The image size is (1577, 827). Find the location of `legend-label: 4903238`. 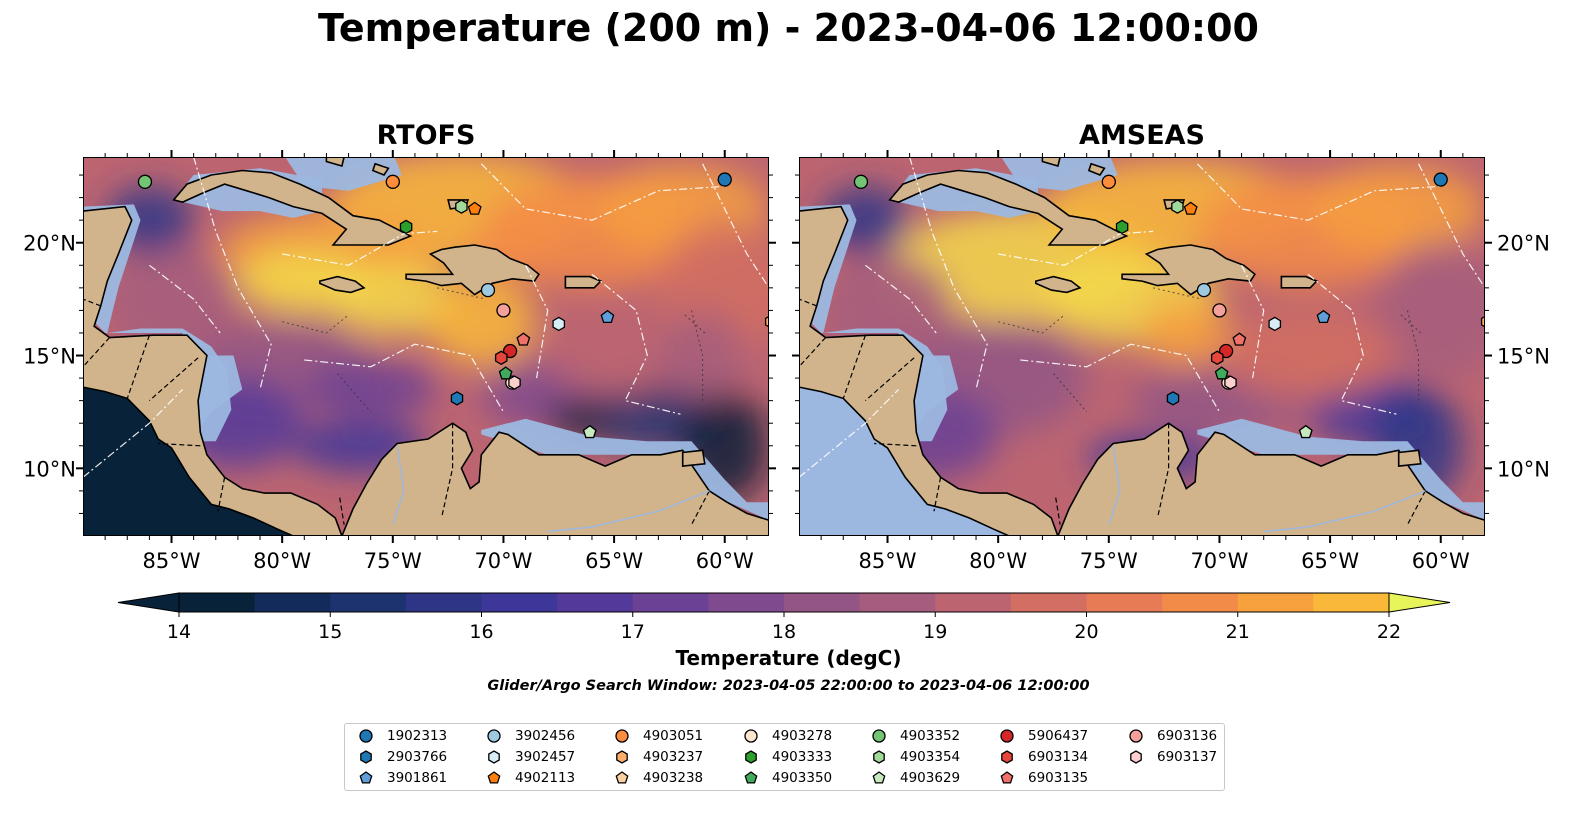

legend-label: 4903238 is located at coordinates (673, 778).